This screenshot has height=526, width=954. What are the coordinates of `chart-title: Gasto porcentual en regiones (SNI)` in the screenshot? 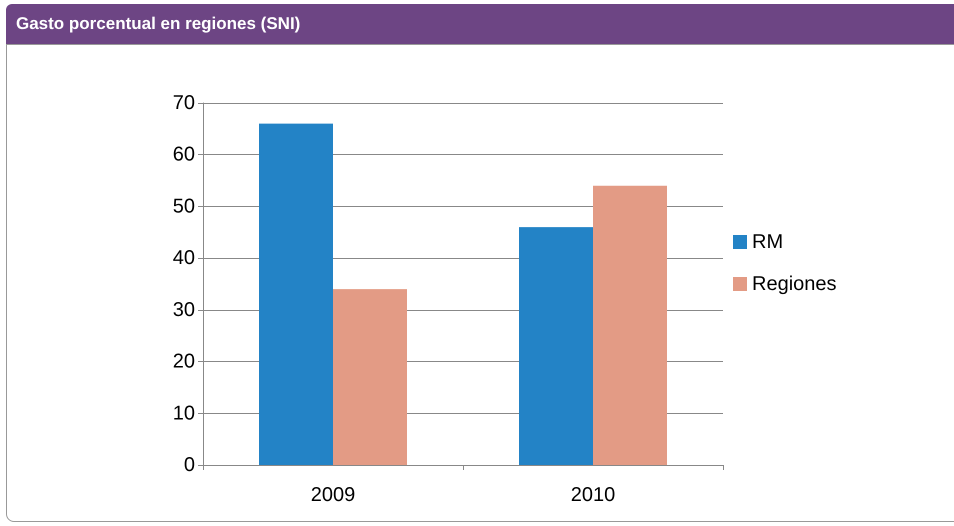 It's located at (480, 24).